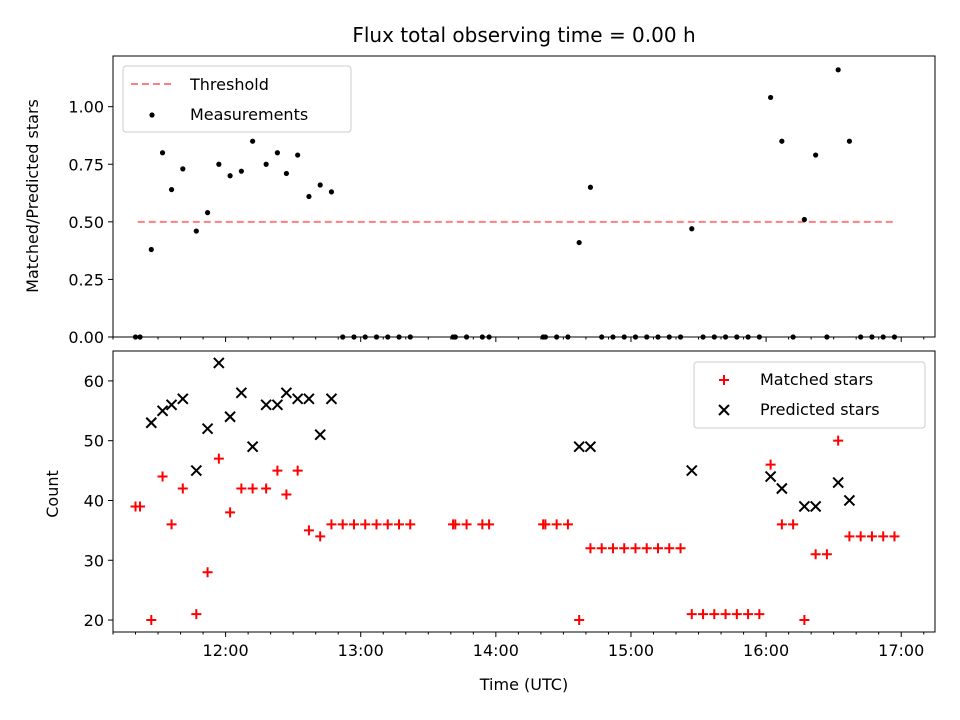 The image size is (960, 720). What do you see at coordinates (229, 84) in the screenshot?
I see `legend-threshold-label: Threshold` at bounding box center [229, 84].